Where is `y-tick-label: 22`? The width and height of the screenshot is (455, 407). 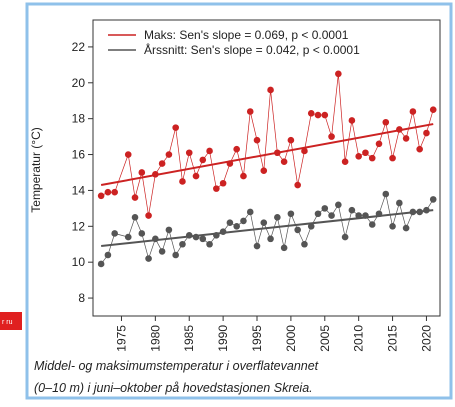
y-tick-label: 22 is located at coordinates (79, 47).